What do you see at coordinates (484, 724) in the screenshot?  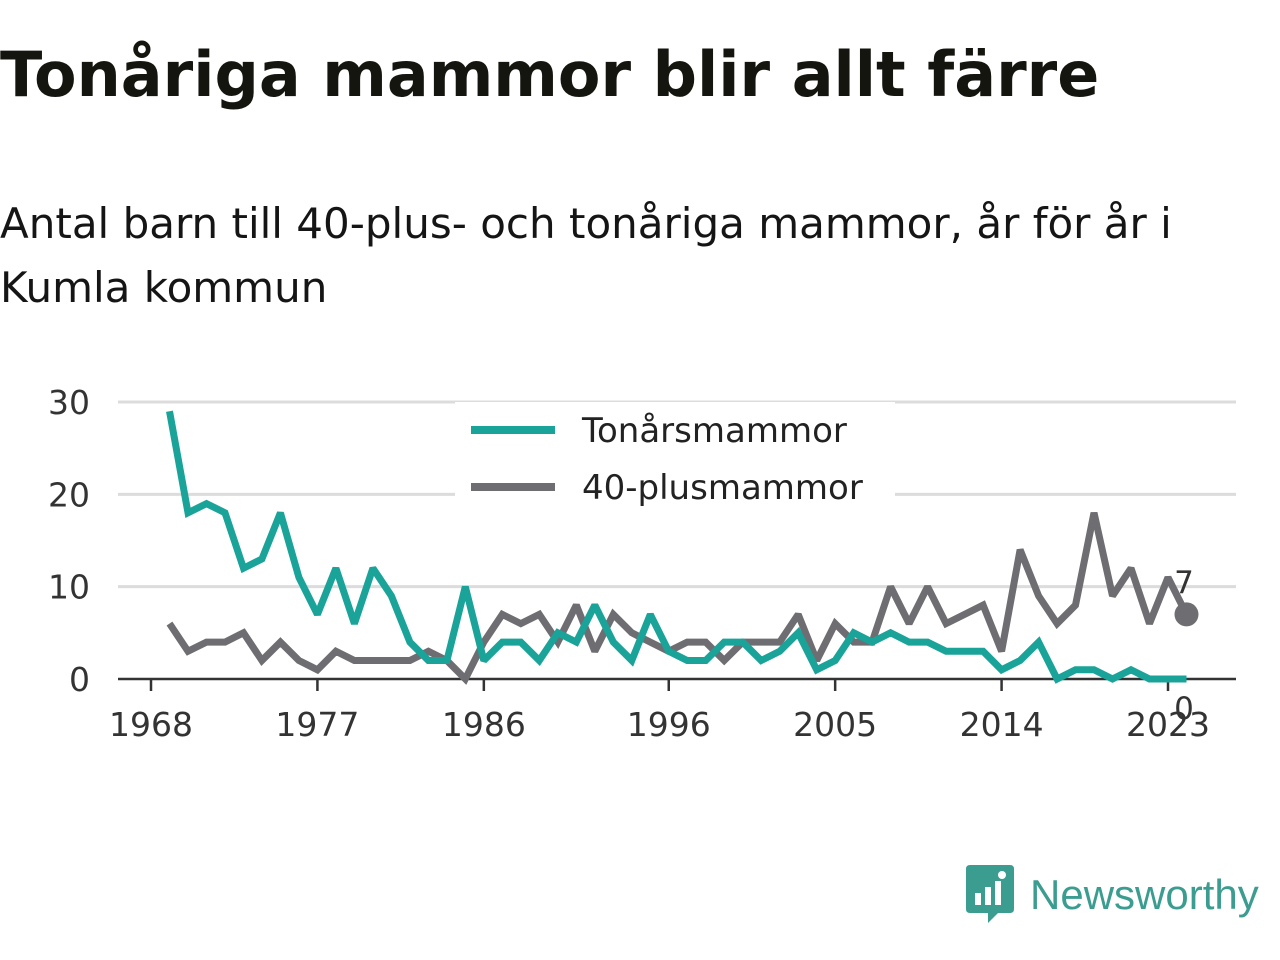 I see `x-tick-label: 1986` at bounding box center [484, 724].